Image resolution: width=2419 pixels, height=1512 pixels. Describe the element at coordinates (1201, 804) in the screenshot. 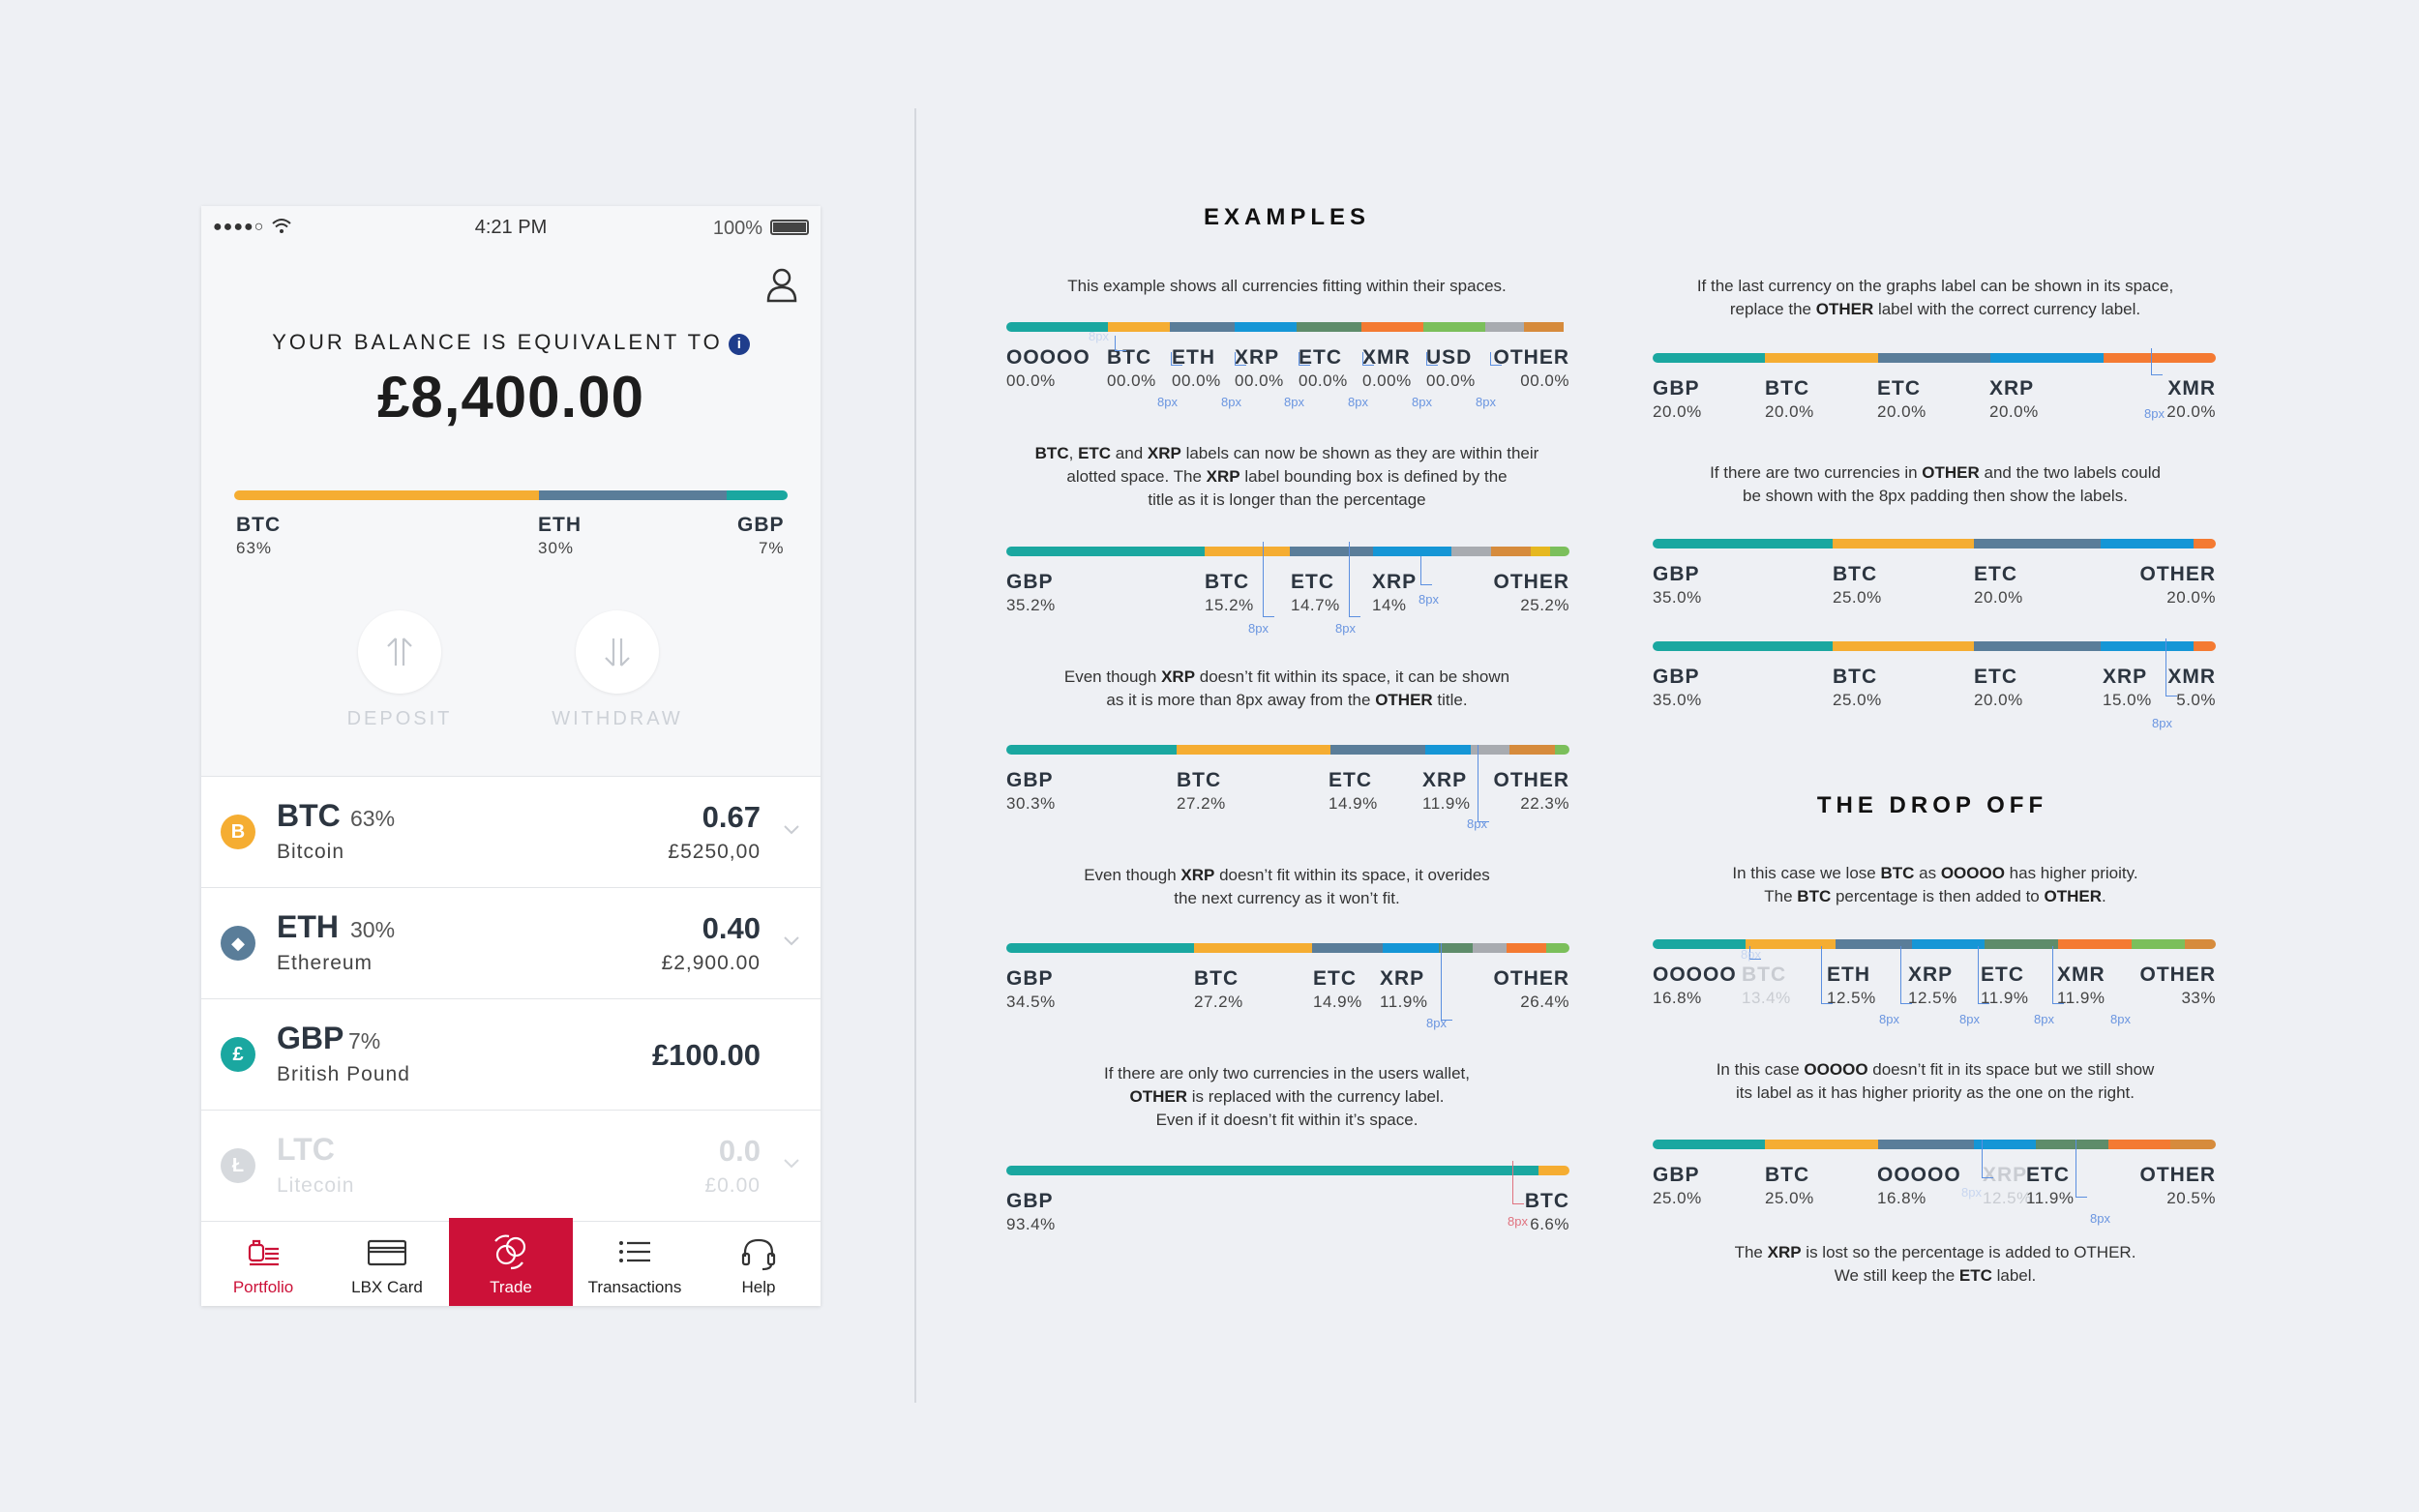

I see `ex3-value-btc: 27.2%` at that location.